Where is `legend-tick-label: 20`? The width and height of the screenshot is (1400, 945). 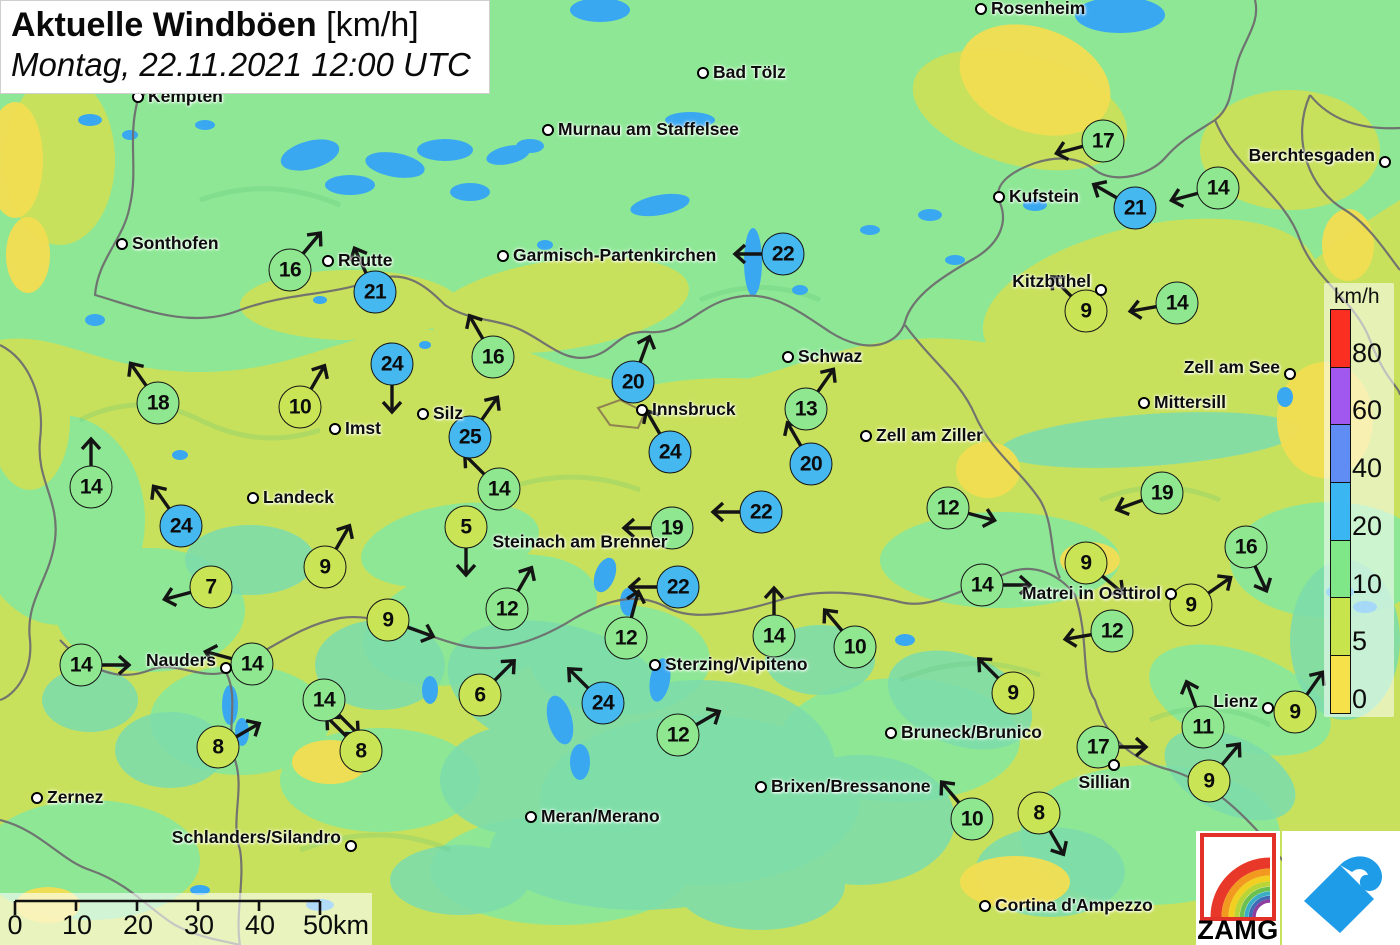
legend-tick-label: 20 is located at coordinates (1367, 525).